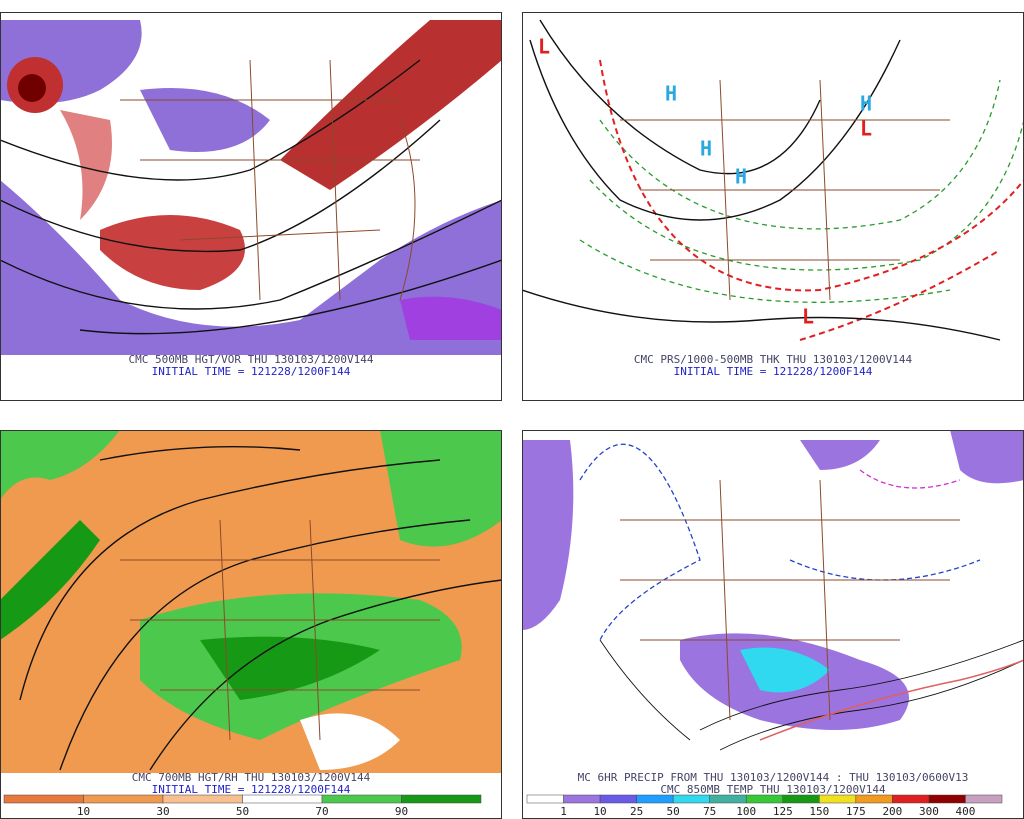 Image resolution: width=1024 pixels, height=819 pixels. Describe the element at coordinates (636, 811) in the screenshot. I see `legend-label: 25` at that location.